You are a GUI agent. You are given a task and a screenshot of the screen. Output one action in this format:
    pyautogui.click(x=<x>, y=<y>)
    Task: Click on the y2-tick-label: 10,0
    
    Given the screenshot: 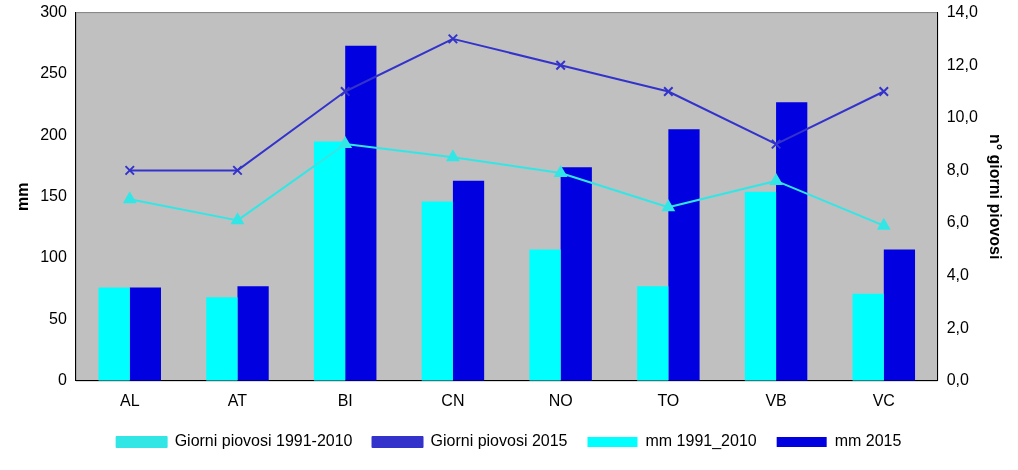 What is the action you would take?
    pyautogui.click(x=962, y=117)
    